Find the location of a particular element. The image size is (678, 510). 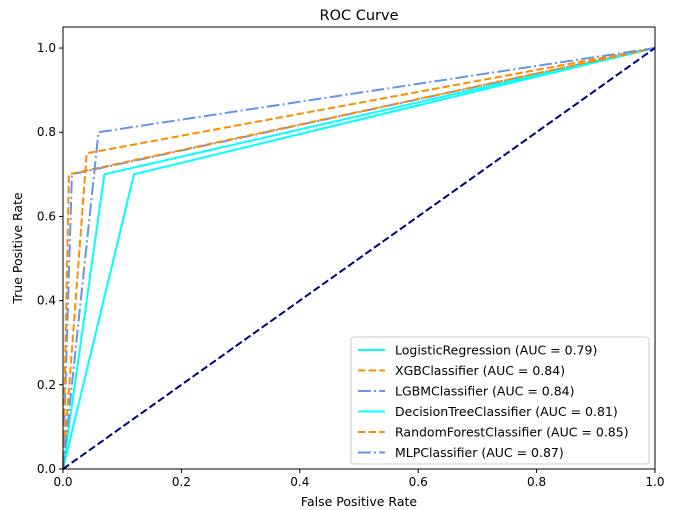

legend-label: MLPClassifier (AUC = 0.87) is located at coordinates (479, 452).